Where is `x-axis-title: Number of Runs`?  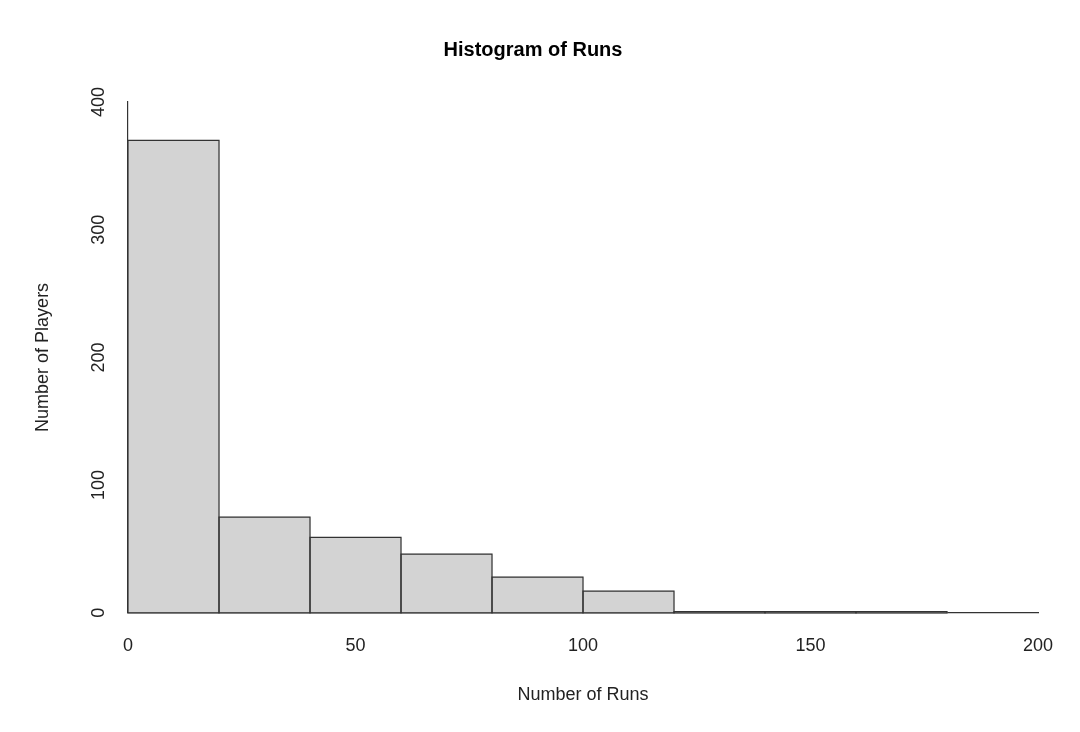
x-axis-title: Number of Runs is located at coordinates (583, 694).